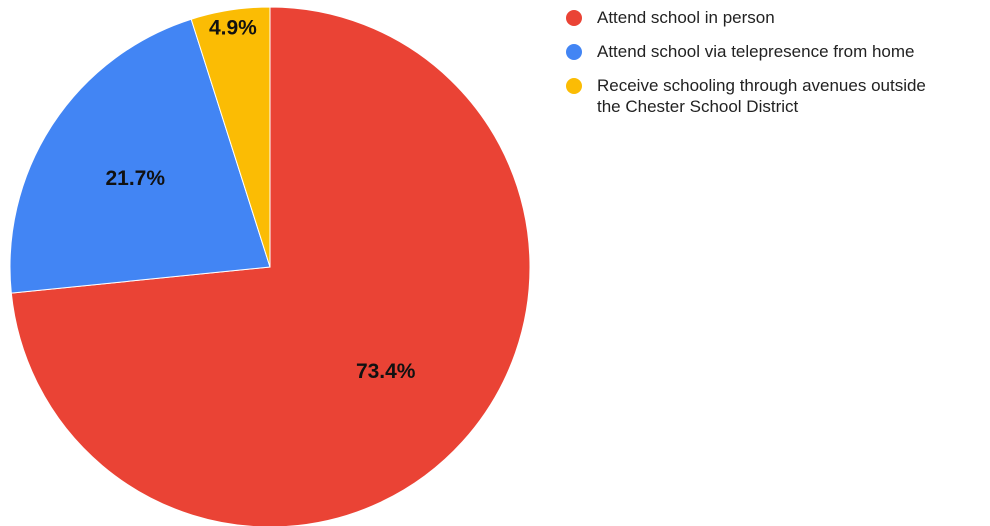  What do you see at coordinates (756, 51) in the screenshot?
I see `legend-label-telepresence: Attend school via telepresence from home` at bounding box center [756, 51].